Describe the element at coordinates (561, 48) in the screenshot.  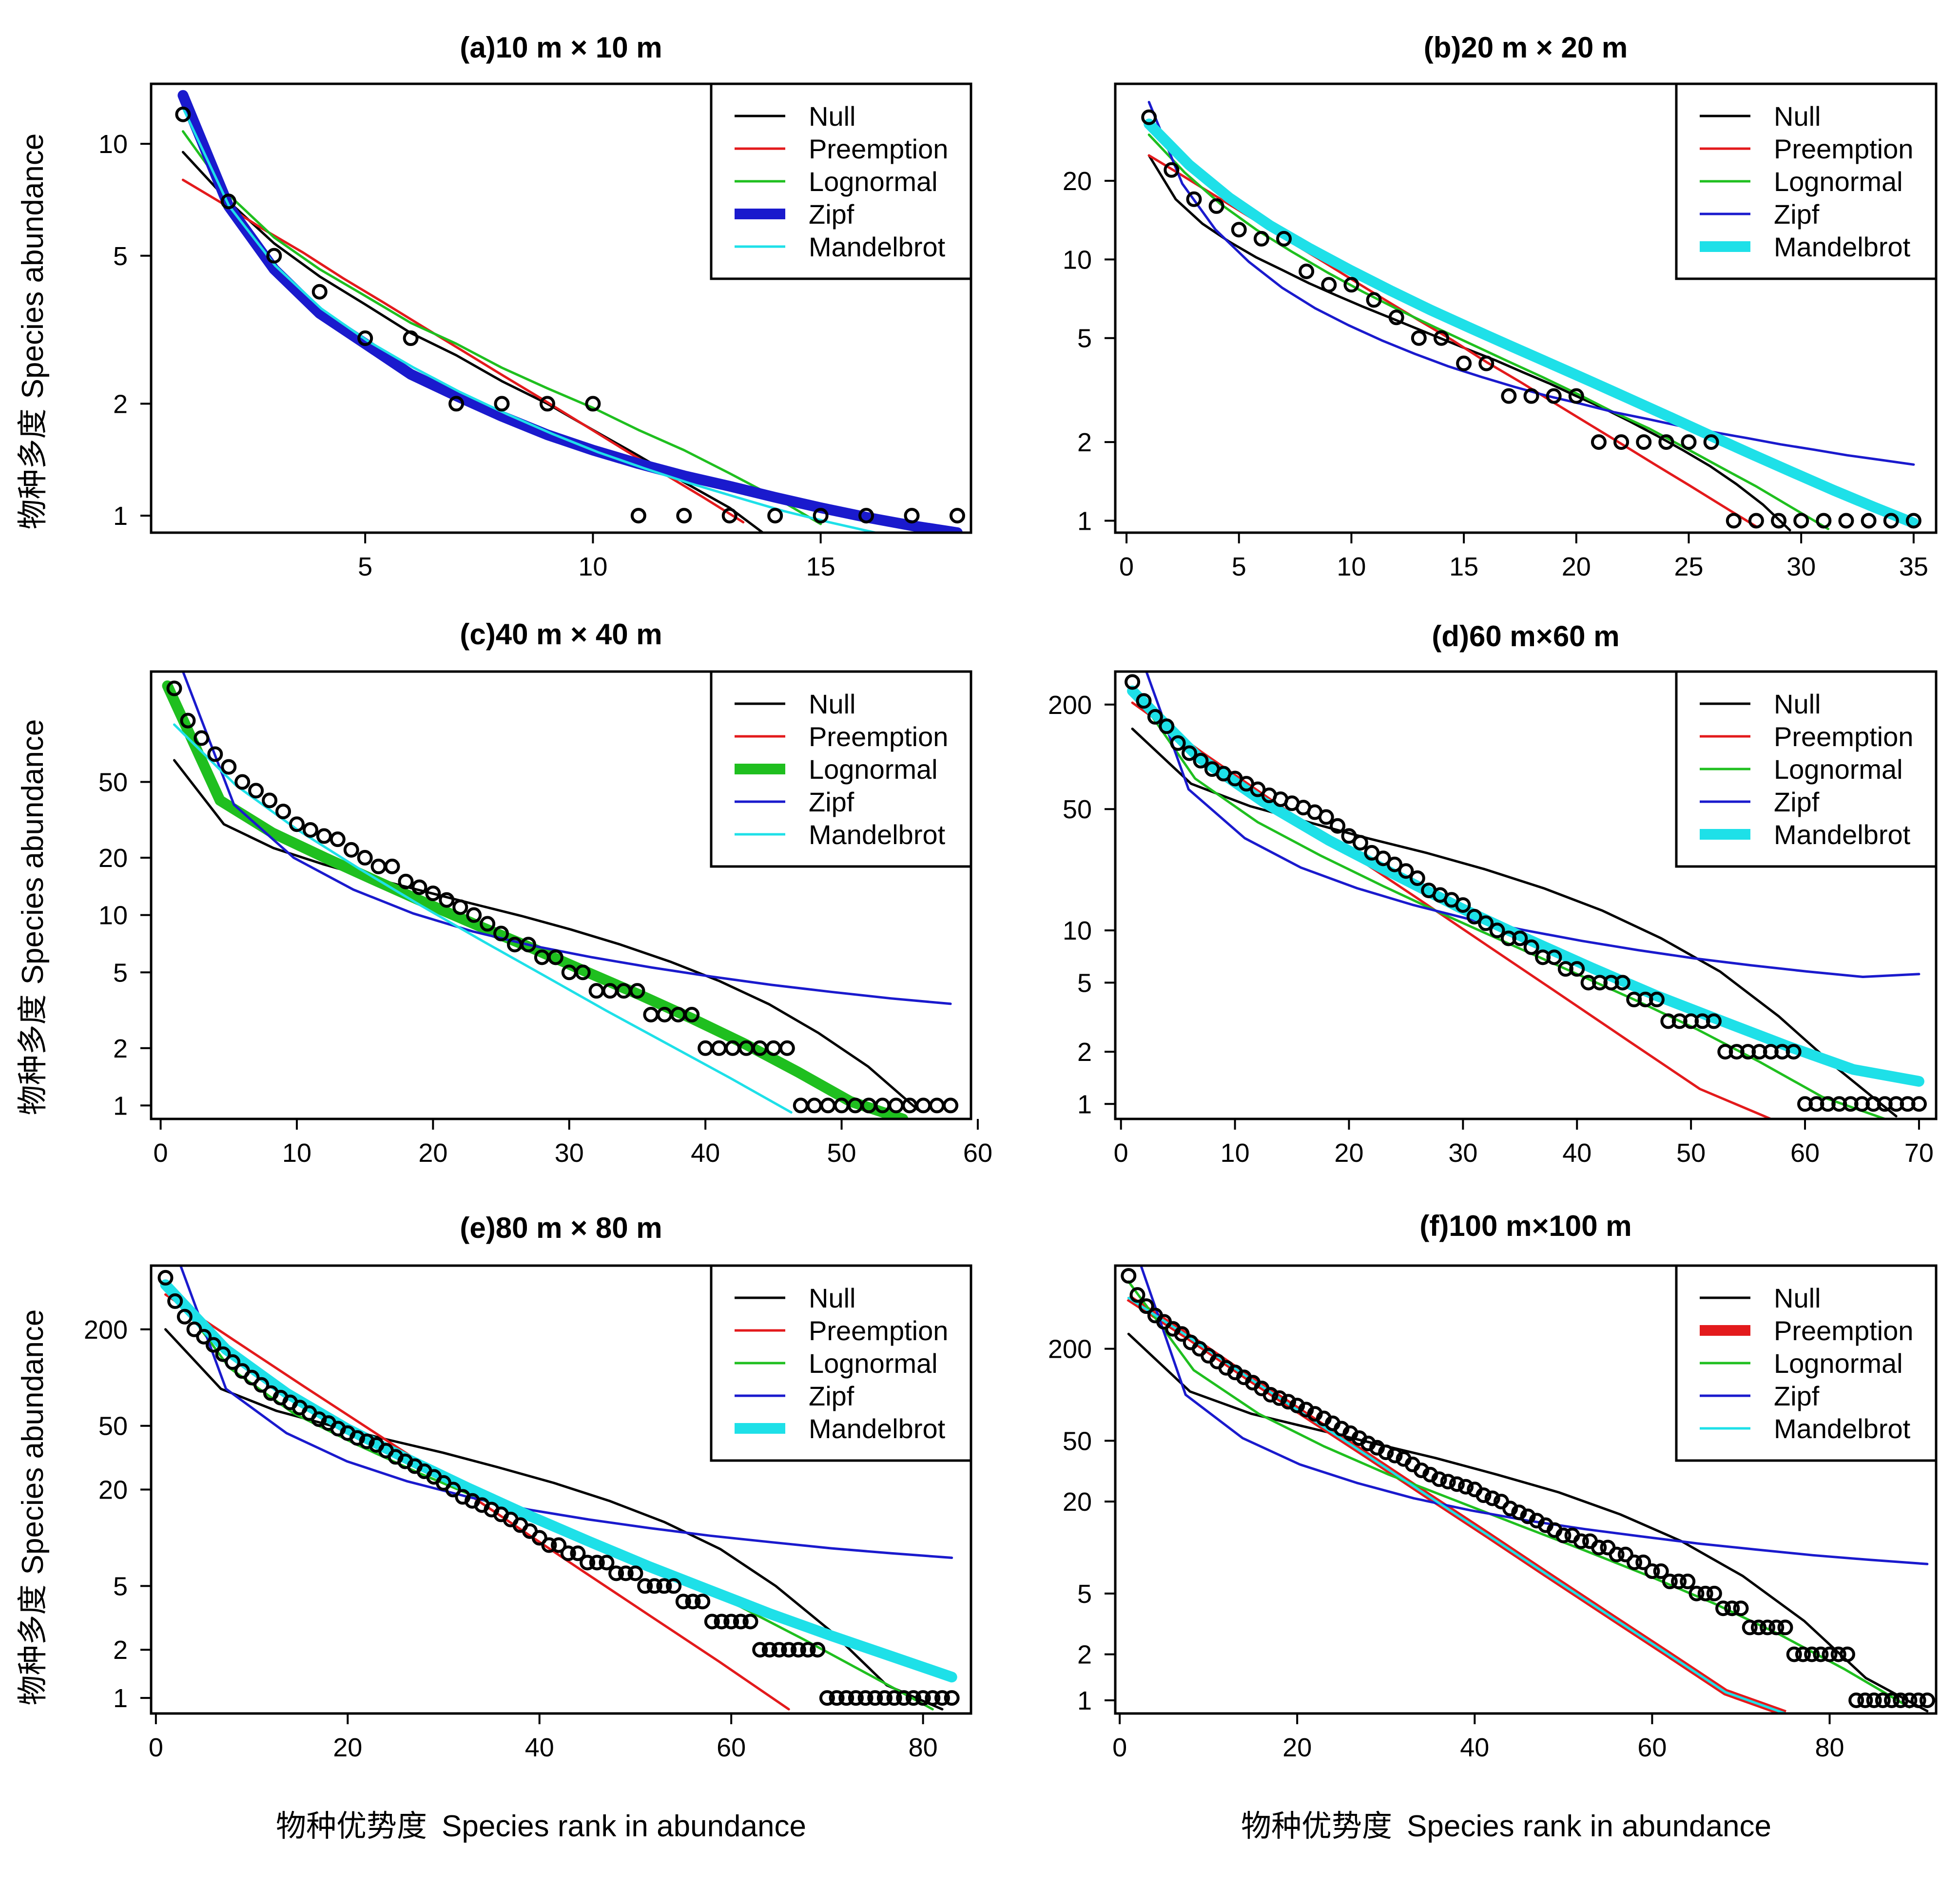
I see `panel-title: (a)10 m × 10 m` at that location.